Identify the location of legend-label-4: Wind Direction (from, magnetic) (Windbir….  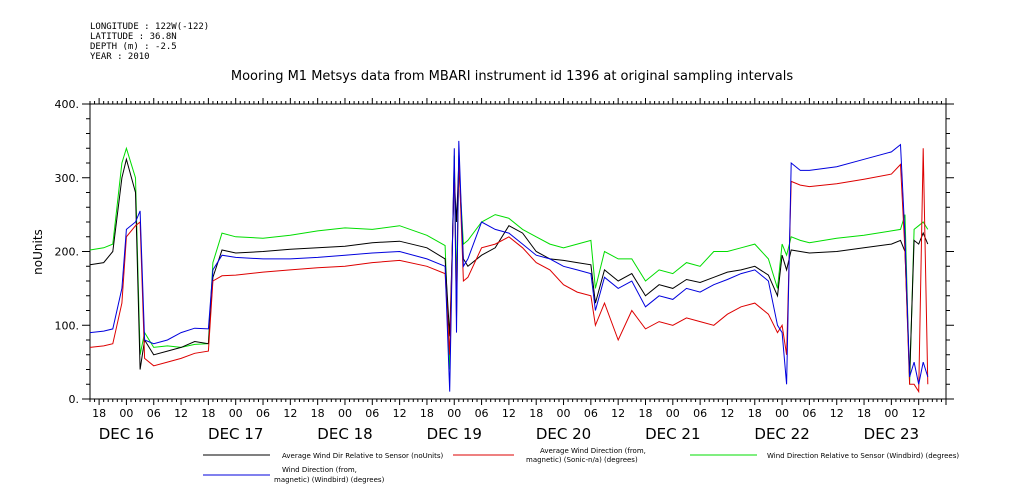
(329, 475).